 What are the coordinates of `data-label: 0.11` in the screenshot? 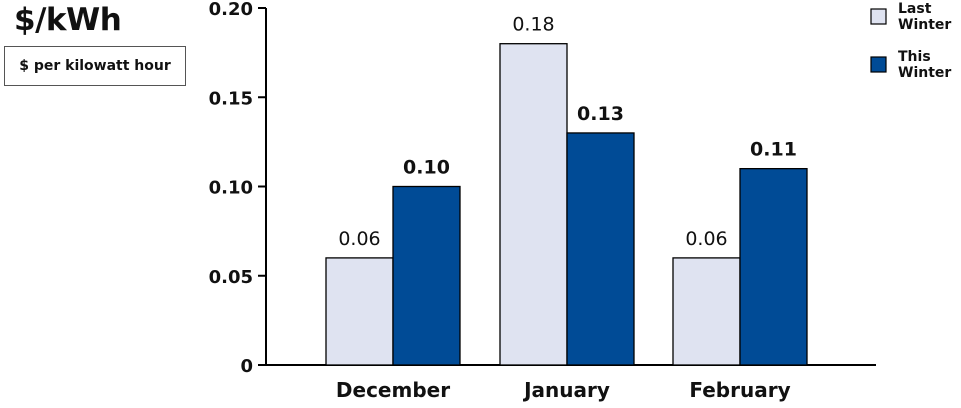 It's located at (773, 150).